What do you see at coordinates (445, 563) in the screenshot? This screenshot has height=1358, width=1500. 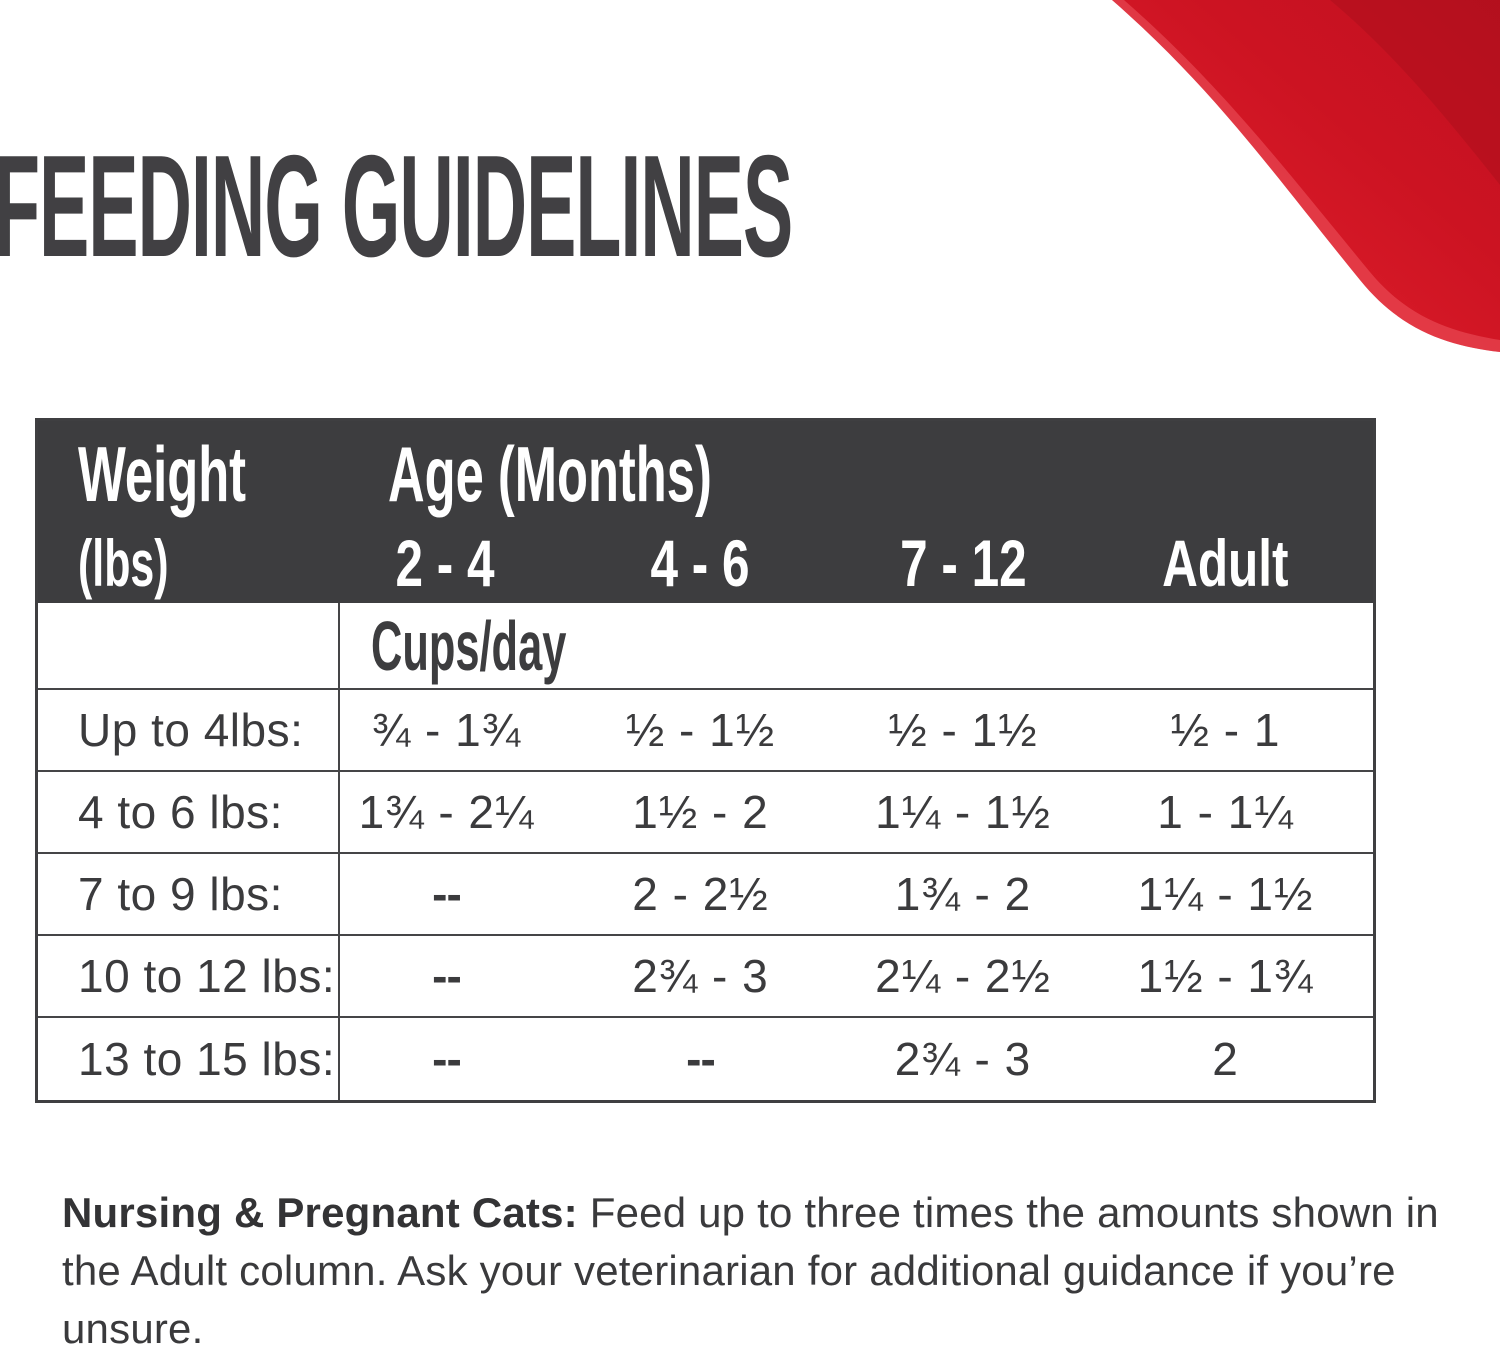 I see `col-header-2-4: 2 - 4` at bounding box center [445, 563].